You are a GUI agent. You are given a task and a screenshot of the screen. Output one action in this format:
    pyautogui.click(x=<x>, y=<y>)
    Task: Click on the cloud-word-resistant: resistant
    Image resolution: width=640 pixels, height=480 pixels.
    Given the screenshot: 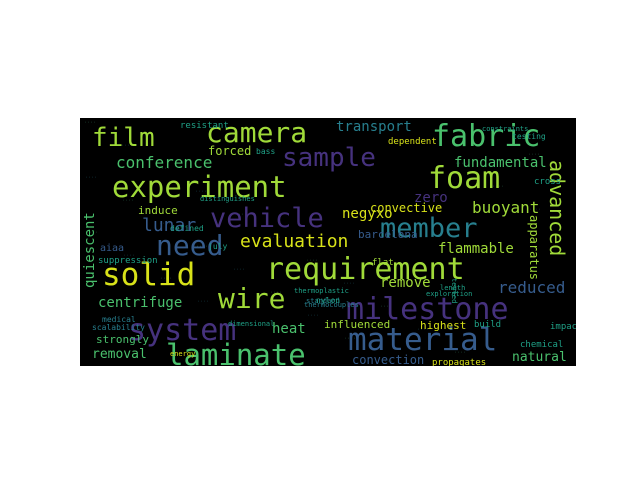 What is the action you would take?
    pyautogui.click(x=204, y=126)
    